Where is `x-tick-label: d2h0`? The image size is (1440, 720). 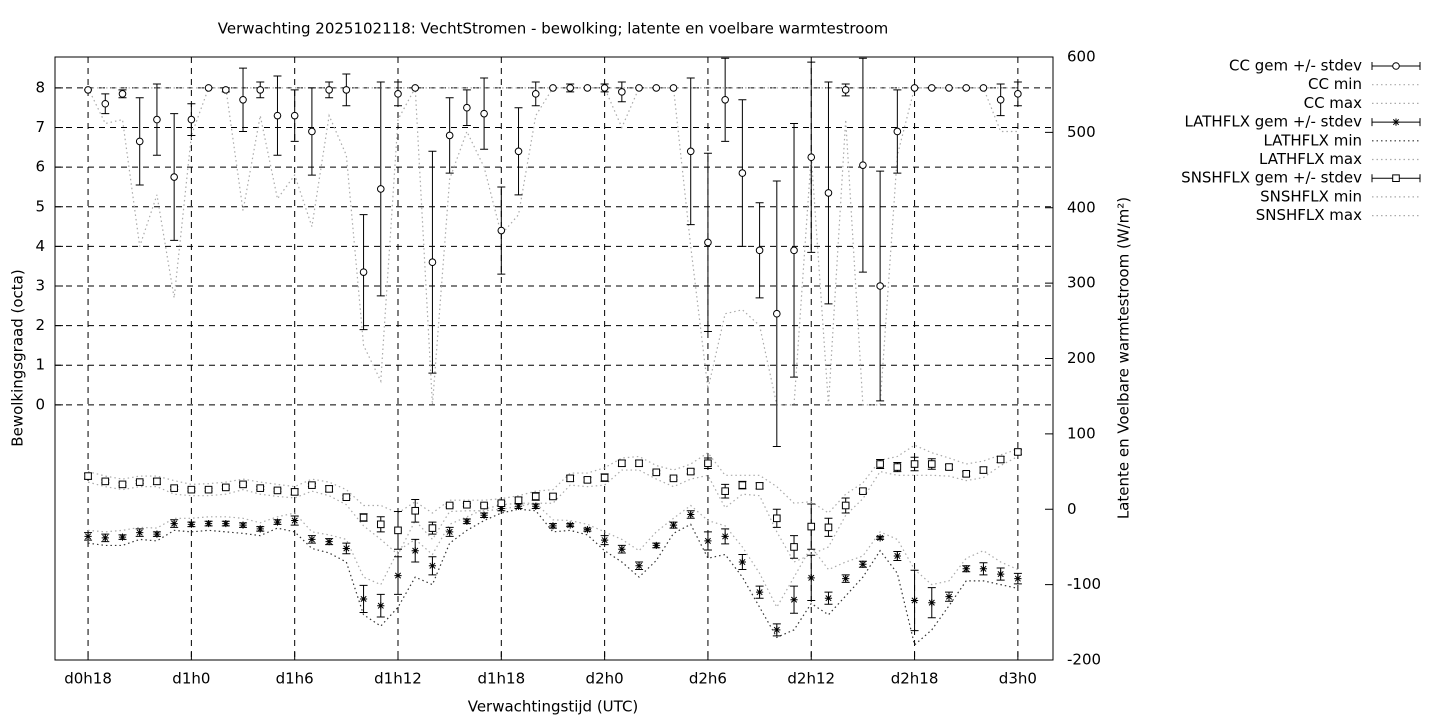 x-tick-label: d2h0 is located at coordinates (605, 679).